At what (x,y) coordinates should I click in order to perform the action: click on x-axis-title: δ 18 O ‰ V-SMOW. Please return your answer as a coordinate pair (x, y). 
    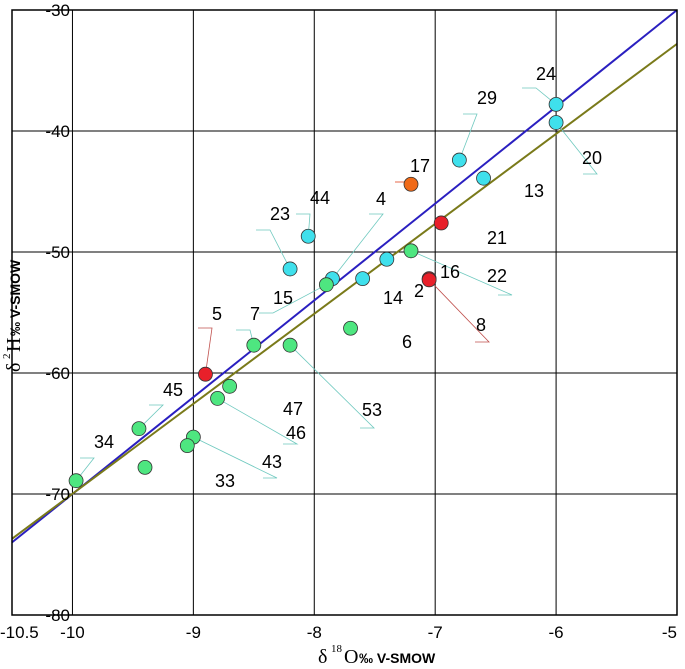
    Looking at the image, I should click on (377, 655).